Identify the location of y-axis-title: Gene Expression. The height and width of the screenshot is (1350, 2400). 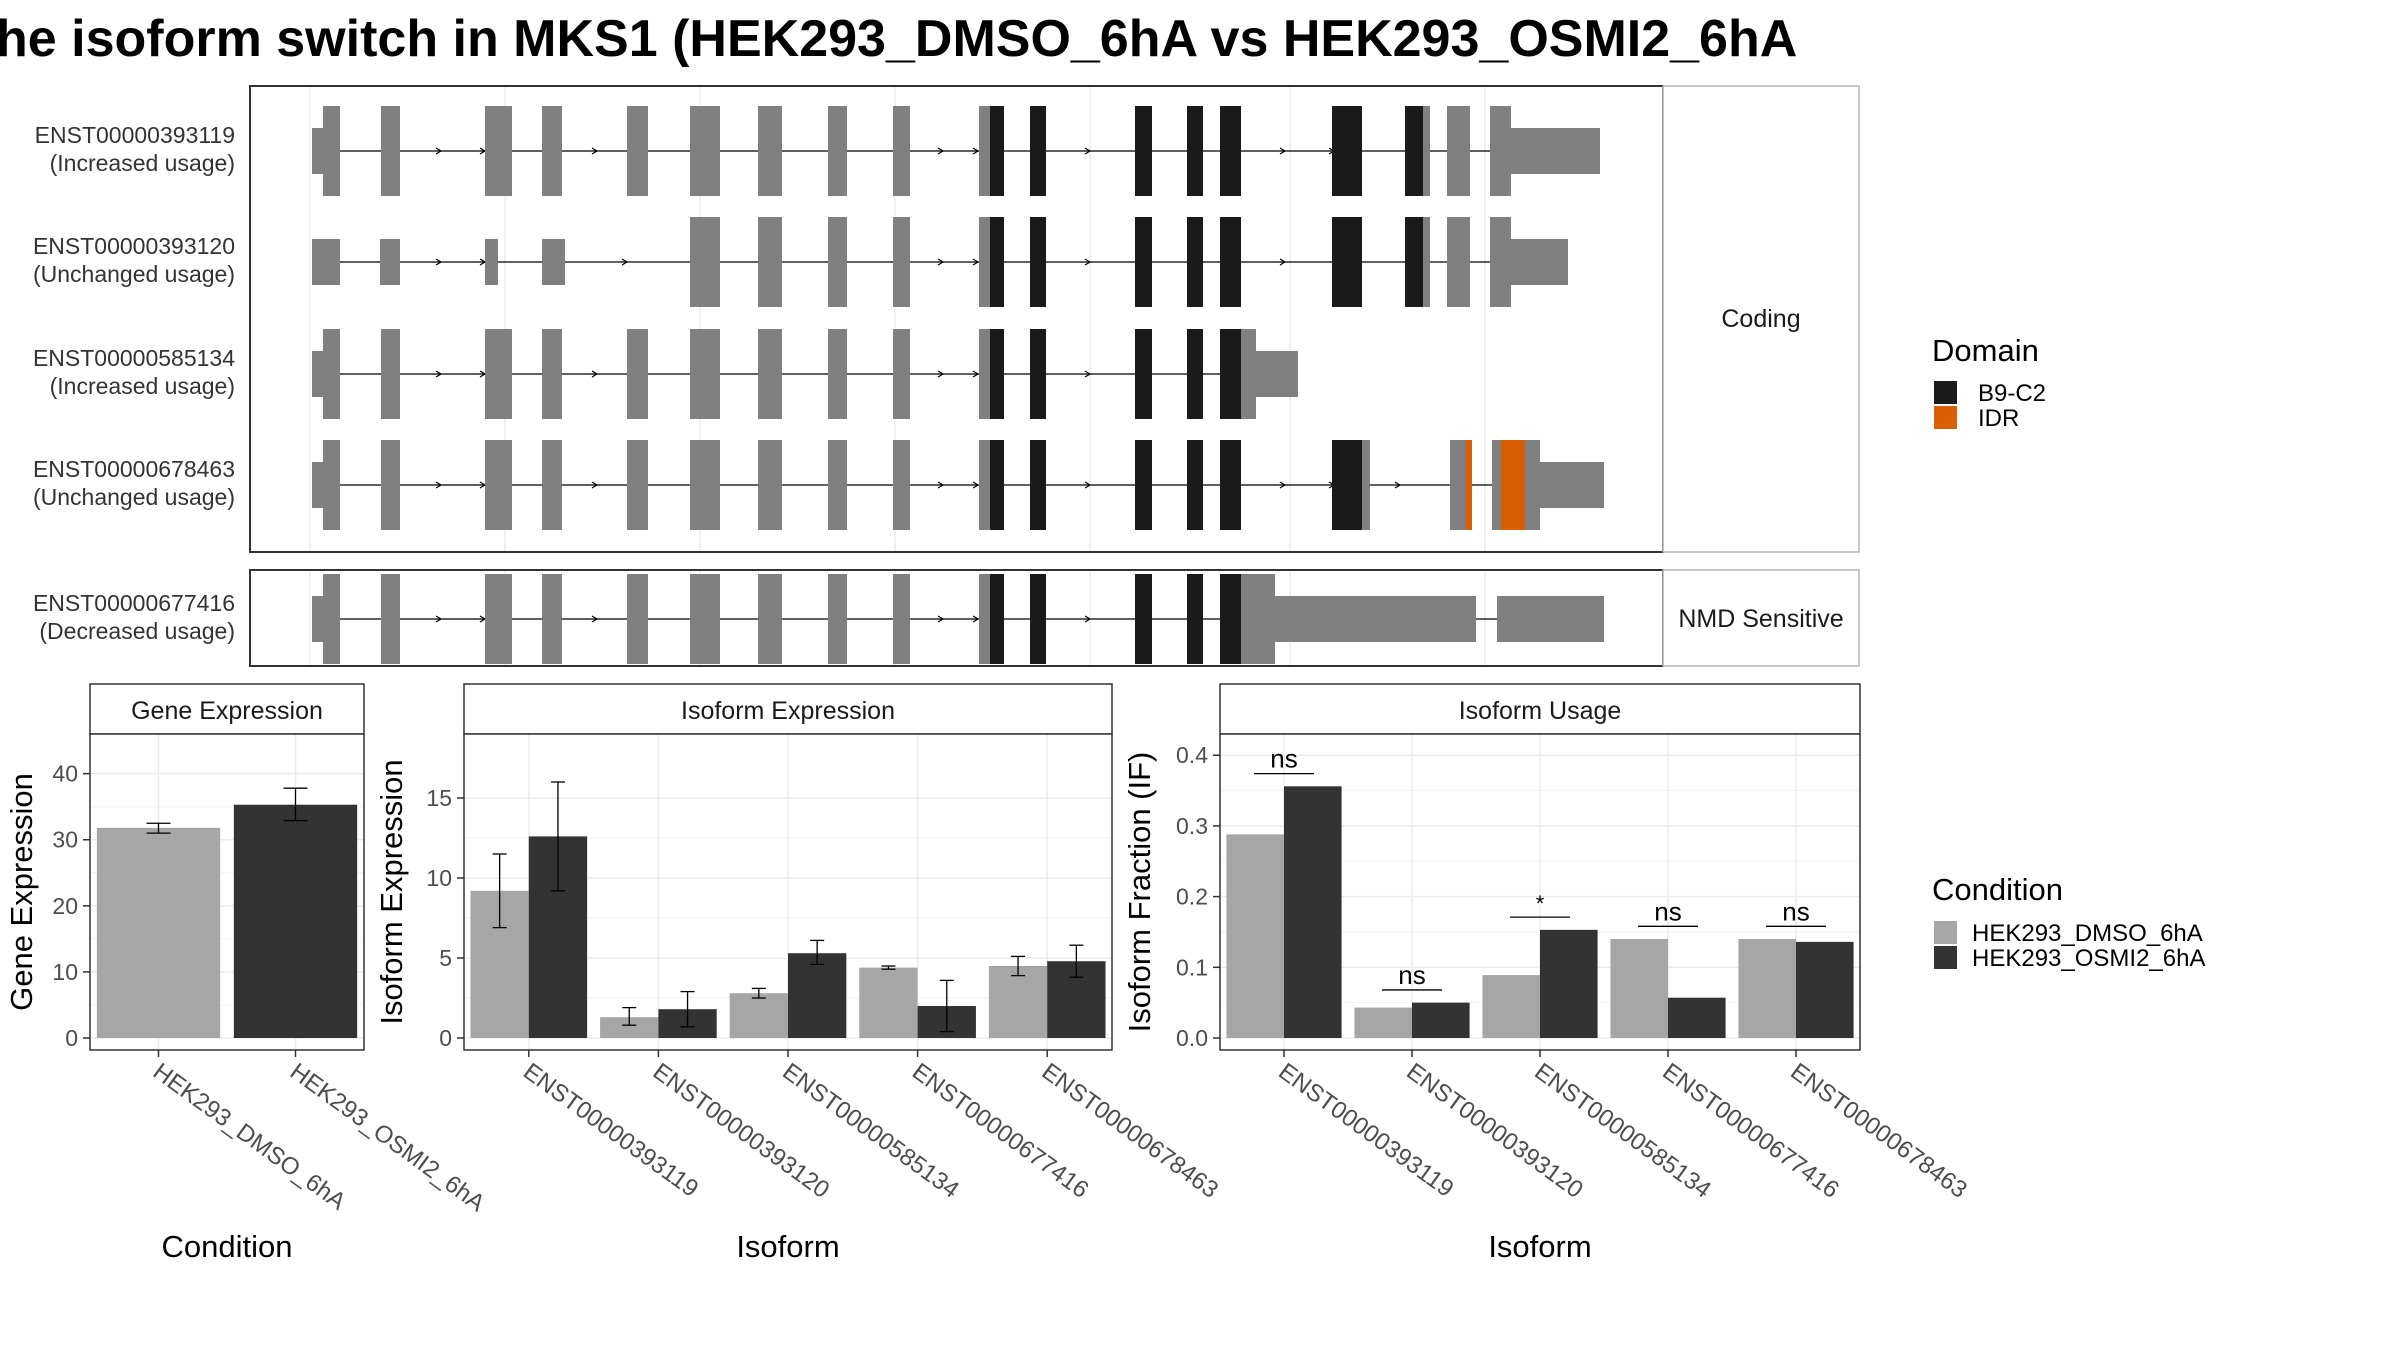
(21, 892).